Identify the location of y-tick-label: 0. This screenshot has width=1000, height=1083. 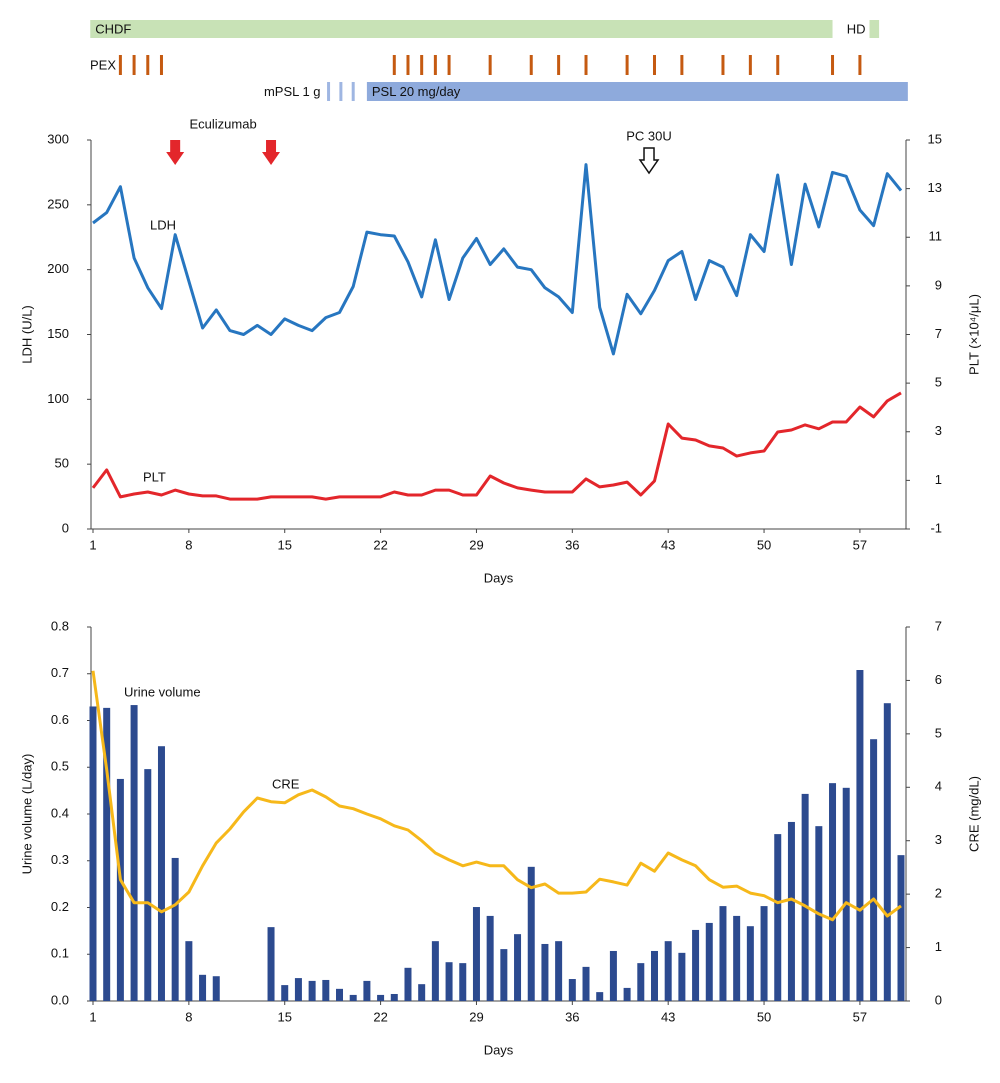
(65, 527).